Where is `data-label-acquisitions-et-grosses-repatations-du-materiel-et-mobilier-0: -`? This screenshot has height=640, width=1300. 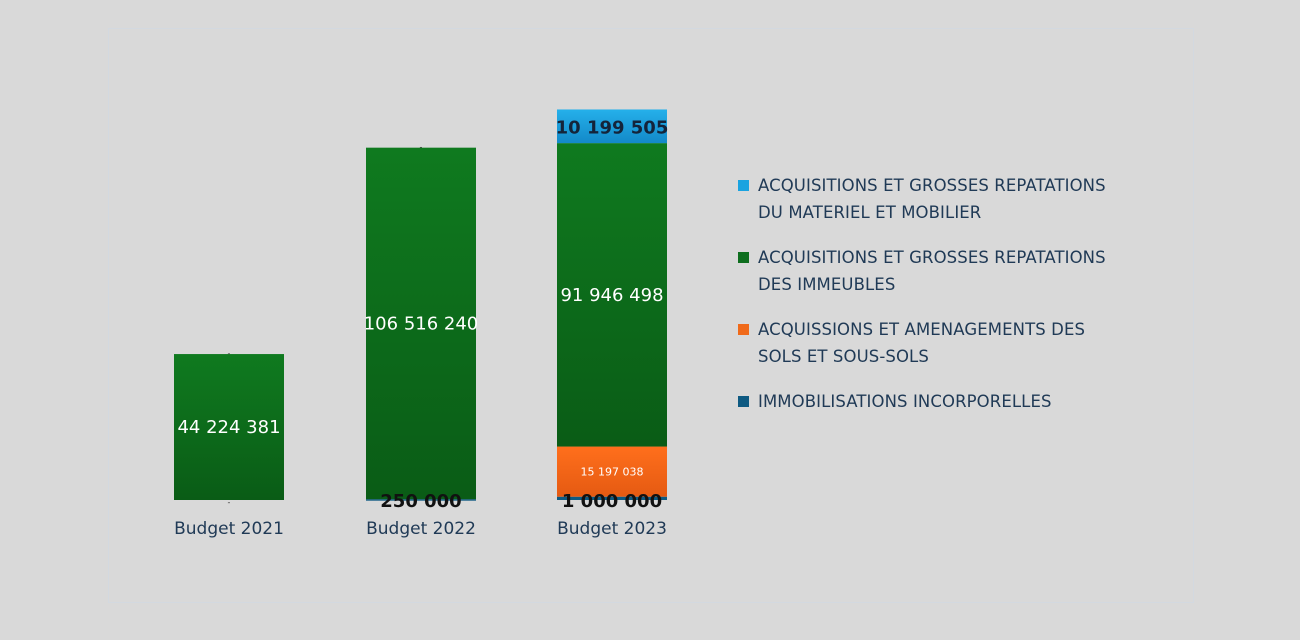 data-label-acquisitions-et-grosses-repatations-du-materiel-et-mobilier-0: - is located at coordinates (229, 353).